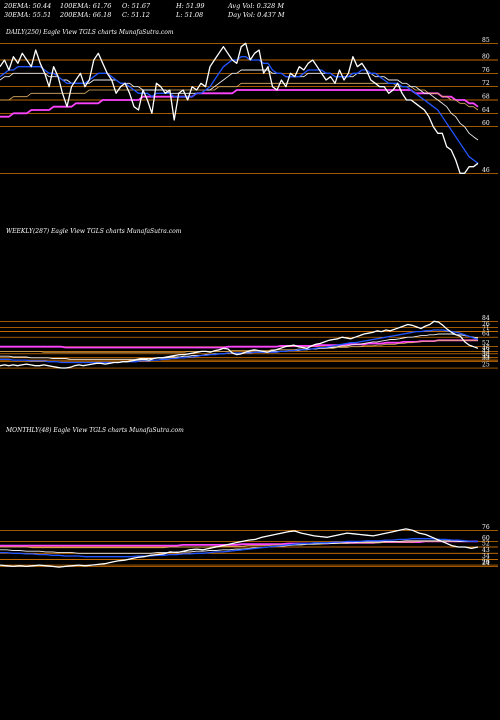 This screenshot has height=720, width=500. I want to click on weekly-tick-label: 71, so click(486, 328).